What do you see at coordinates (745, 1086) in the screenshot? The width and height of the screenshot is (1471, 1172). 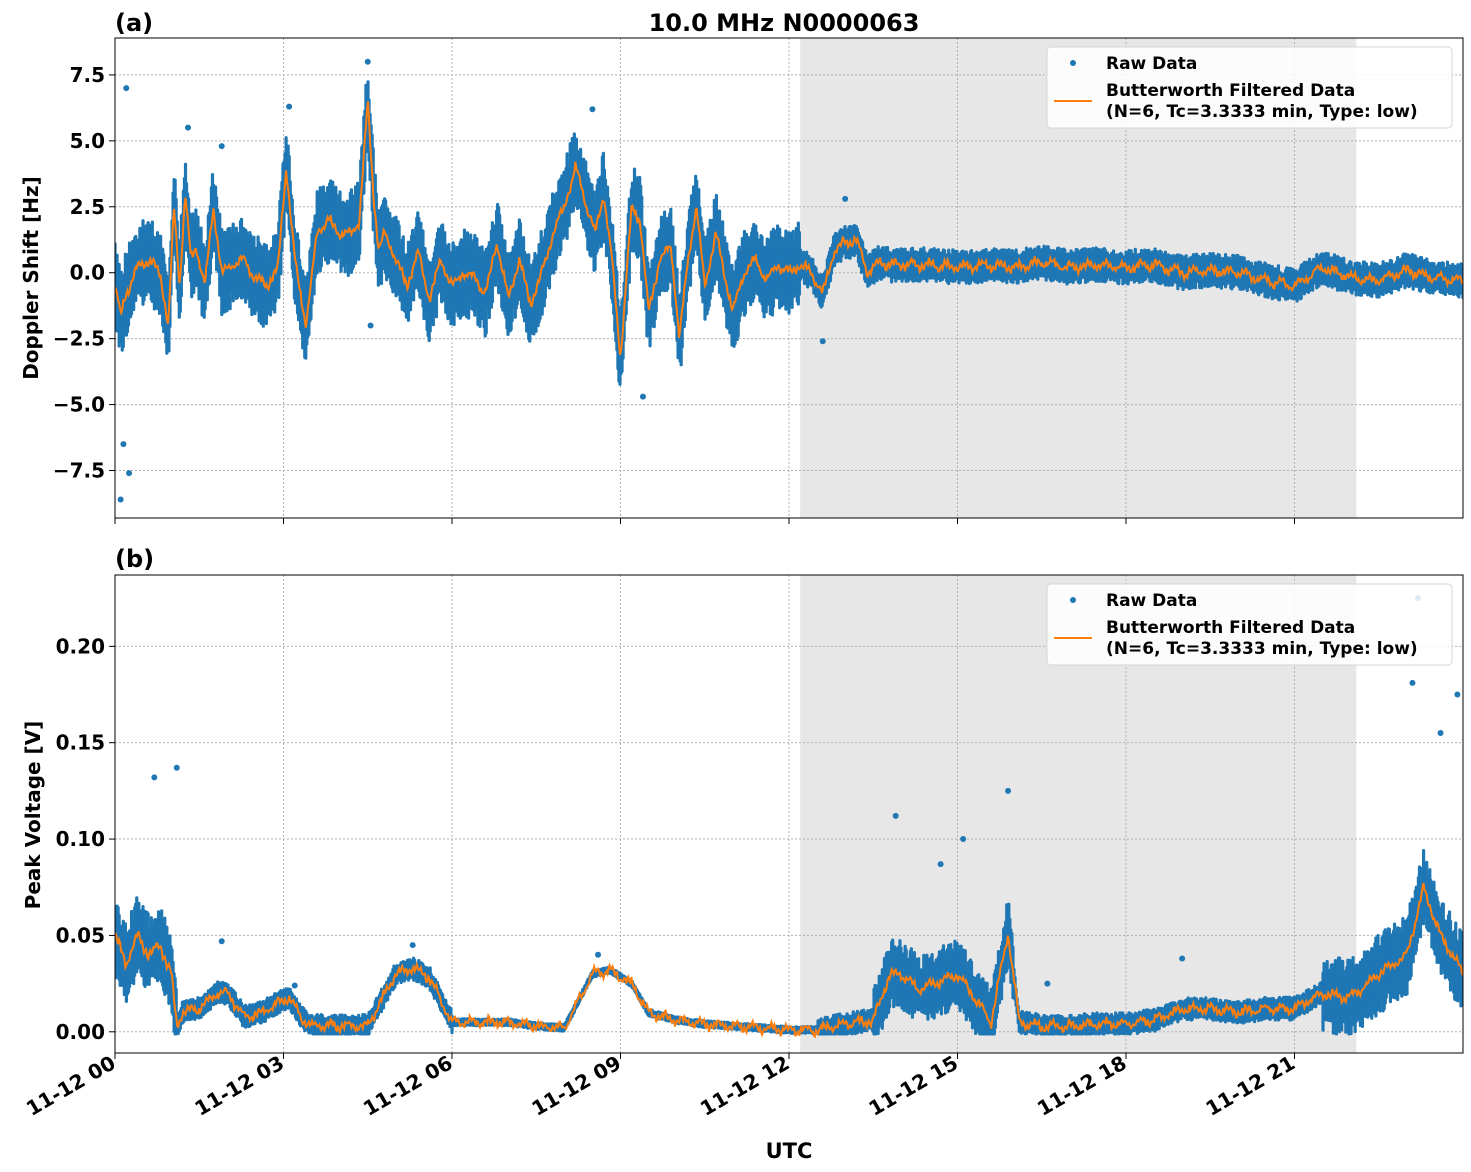 I see `x-tick-label-4: 11-12 12` at bounding box center [745, 1086].